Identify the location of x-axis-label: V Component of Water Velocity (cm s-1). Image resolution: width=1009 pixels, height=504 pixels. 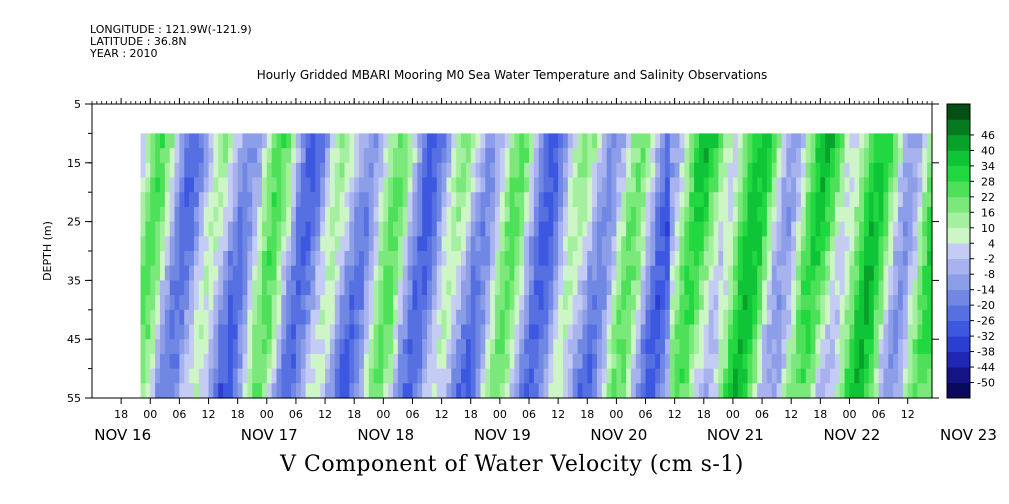
(512, 464).